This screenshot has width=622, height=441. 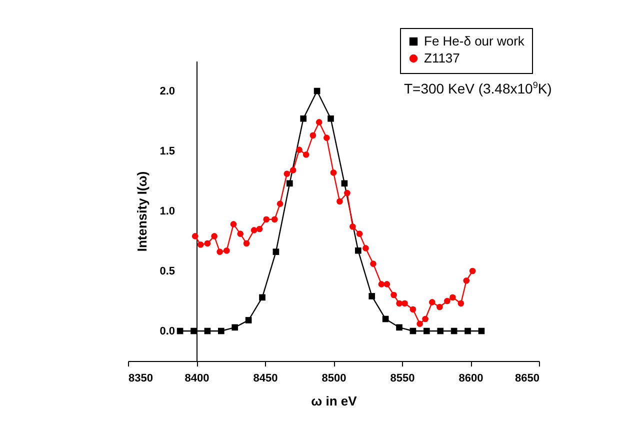 I want to click on annotation: T=300 KeV (3.48x10$^{9}$K), so click(x=478, y=88).